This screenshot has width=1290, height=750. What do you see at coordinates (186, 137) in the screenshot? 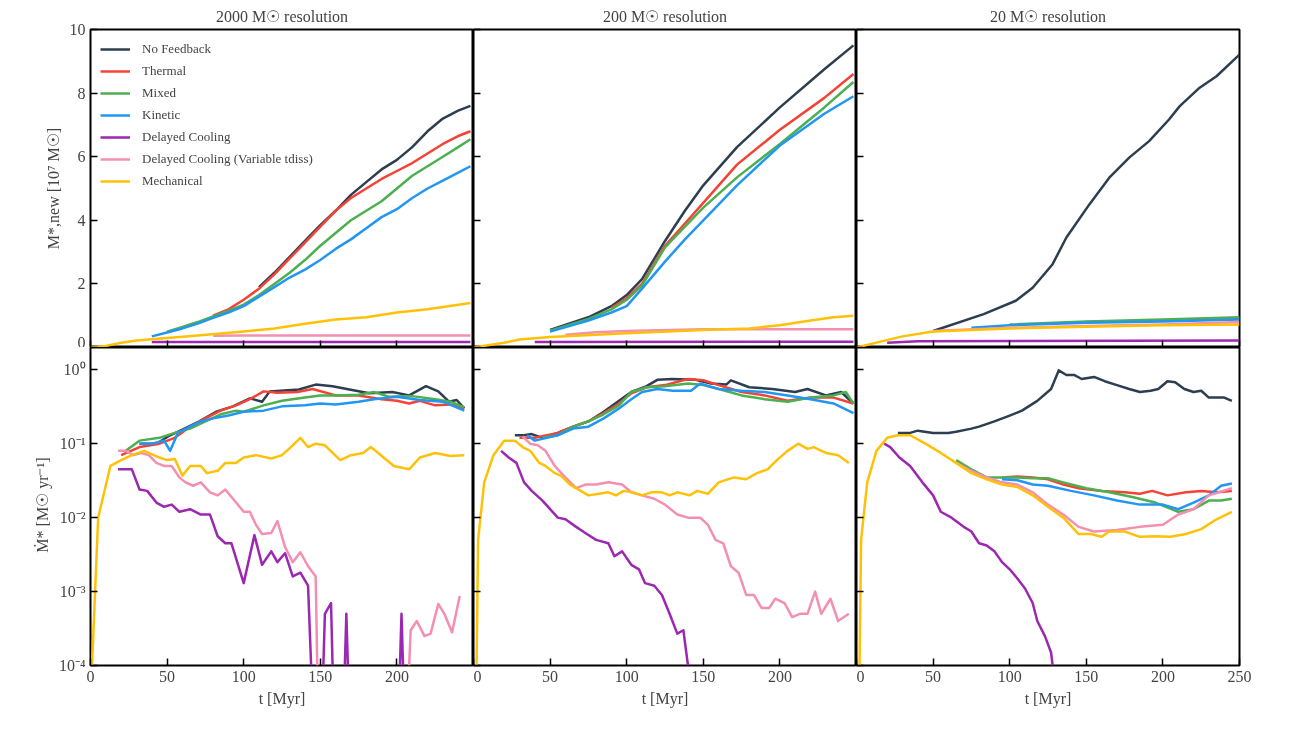
I see `legend-label: Delayed Cooling` at bounding box center [186, 137].